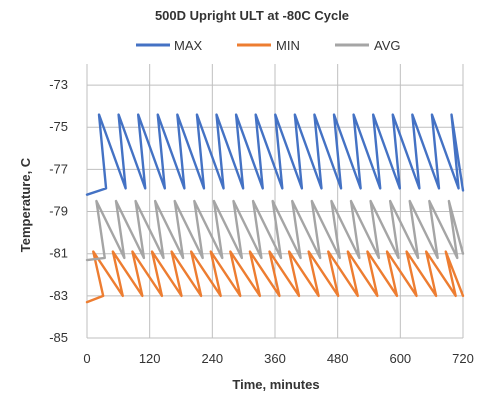 The image size is (486, 401). What do you see at coordinates (58, 84) in the screenshot?
I see `y-tick-label: -73` at bounding box center [58, 84].